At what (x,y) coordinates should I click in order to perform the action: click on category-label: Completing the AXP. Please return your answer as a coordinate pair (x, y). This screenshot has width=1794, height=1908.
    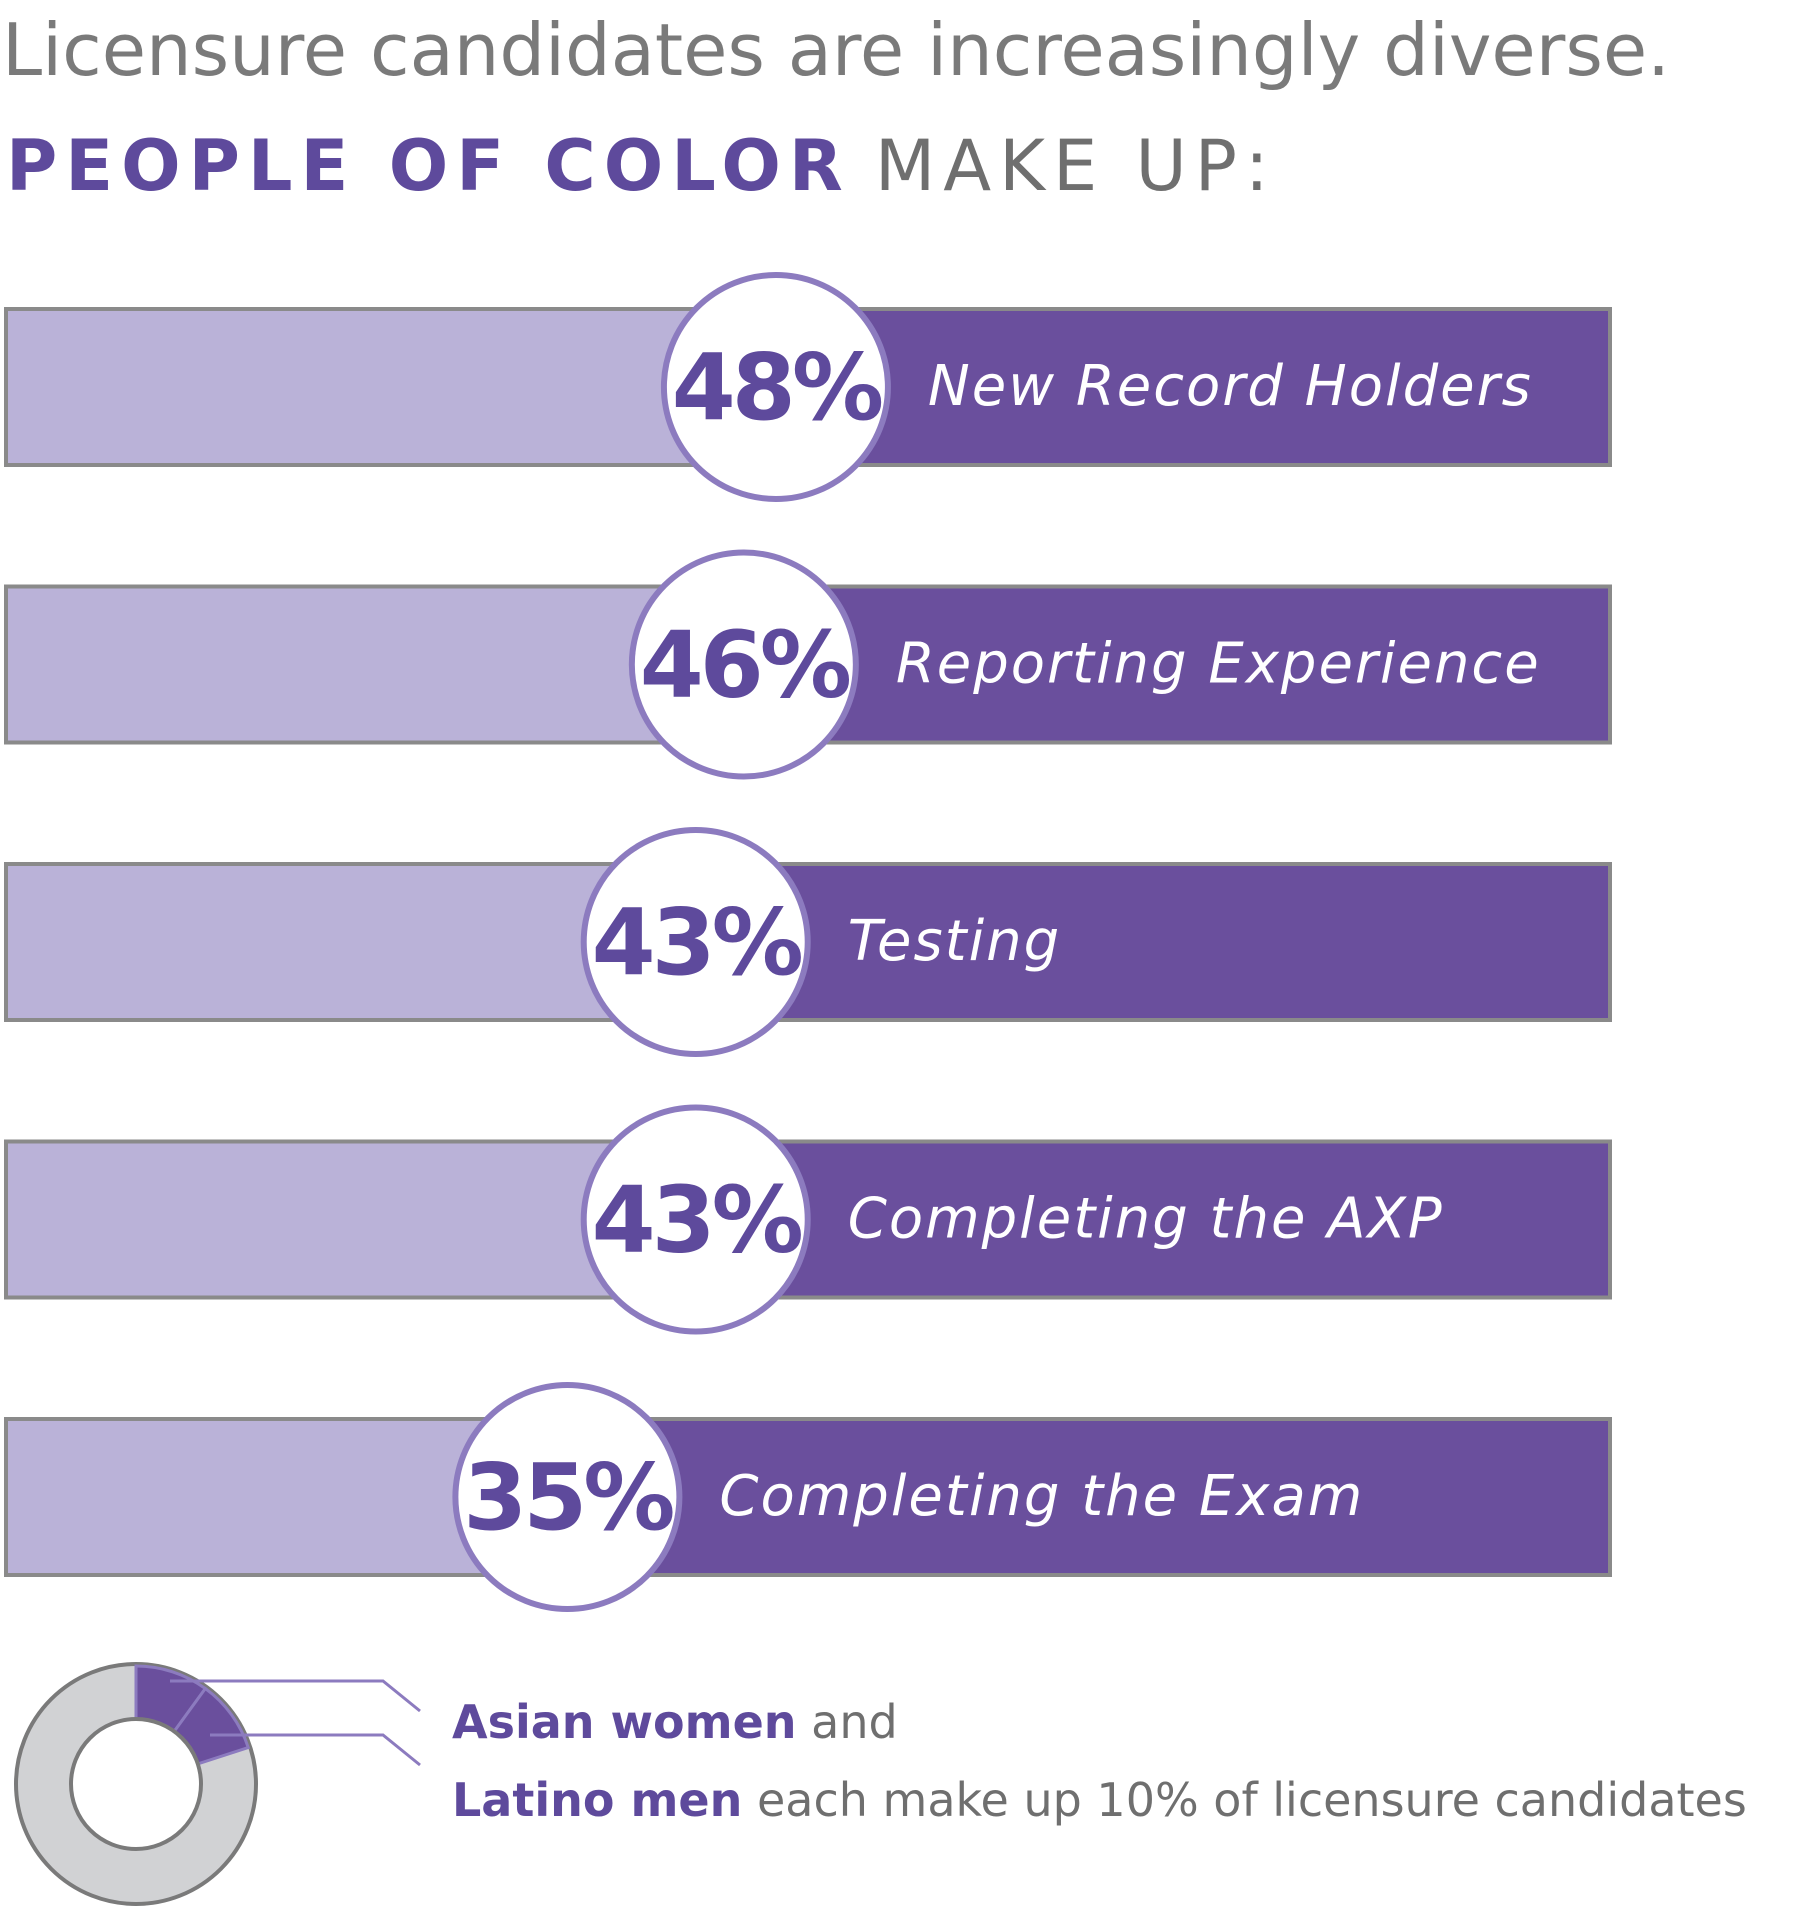
    Looking at the image, I should click on (1146, 1219).